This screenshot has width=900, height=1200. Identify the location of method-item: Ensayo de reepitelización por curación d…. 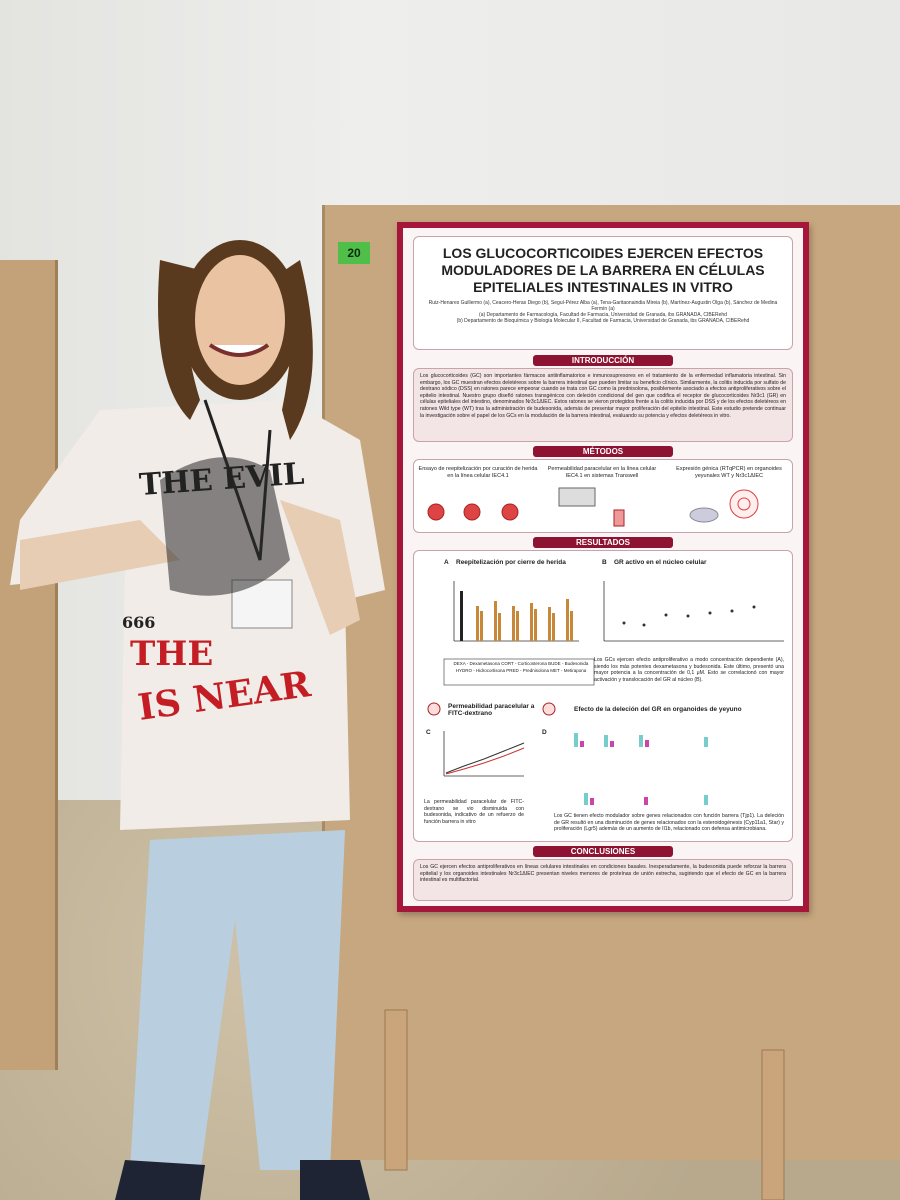
(478, 472).